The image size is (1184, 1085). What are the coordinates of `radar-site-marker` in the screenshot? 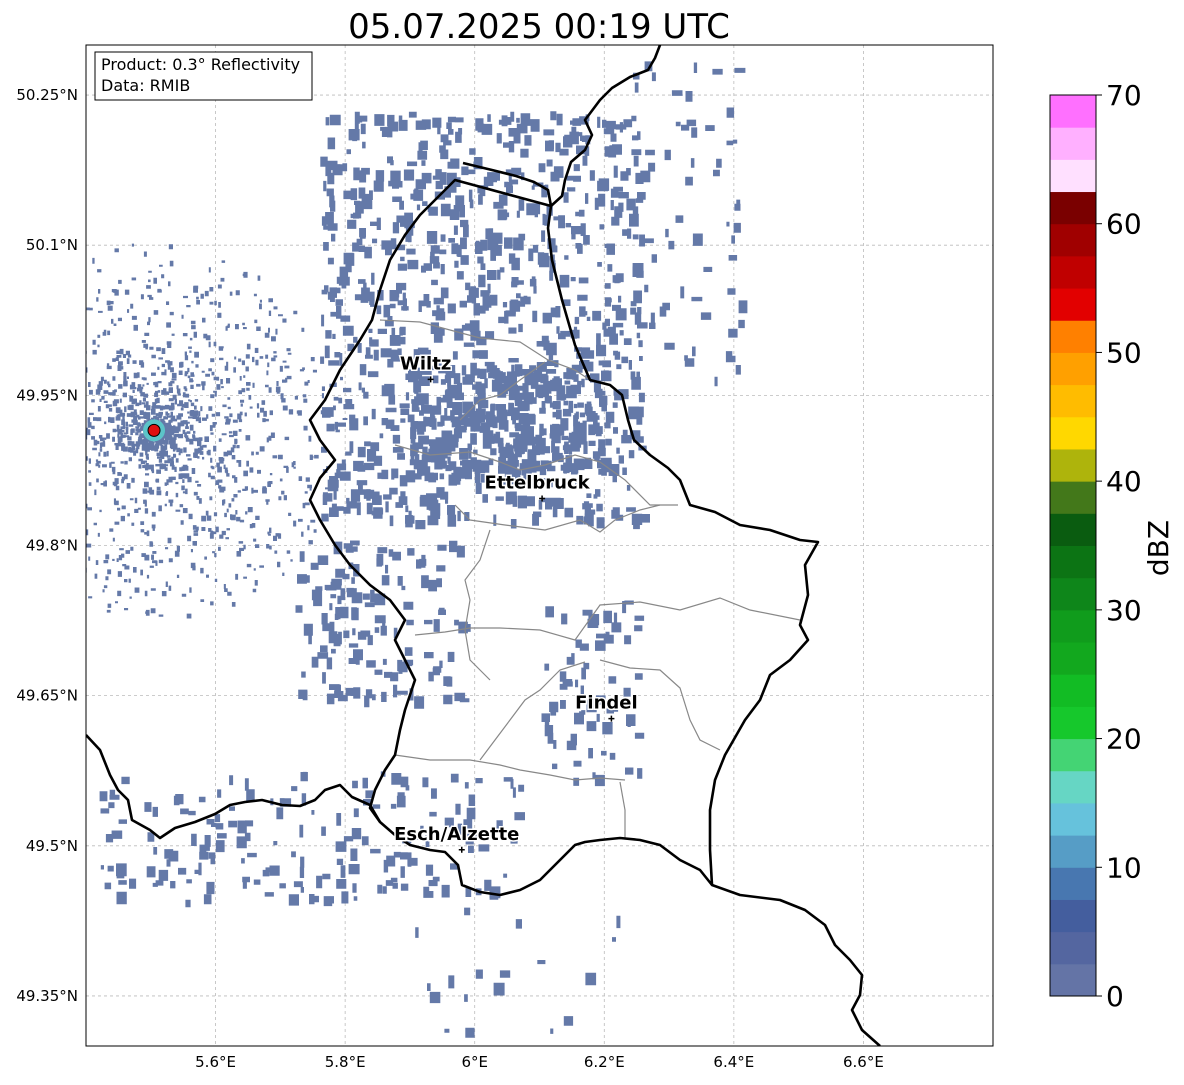 It's located at (154, 430).